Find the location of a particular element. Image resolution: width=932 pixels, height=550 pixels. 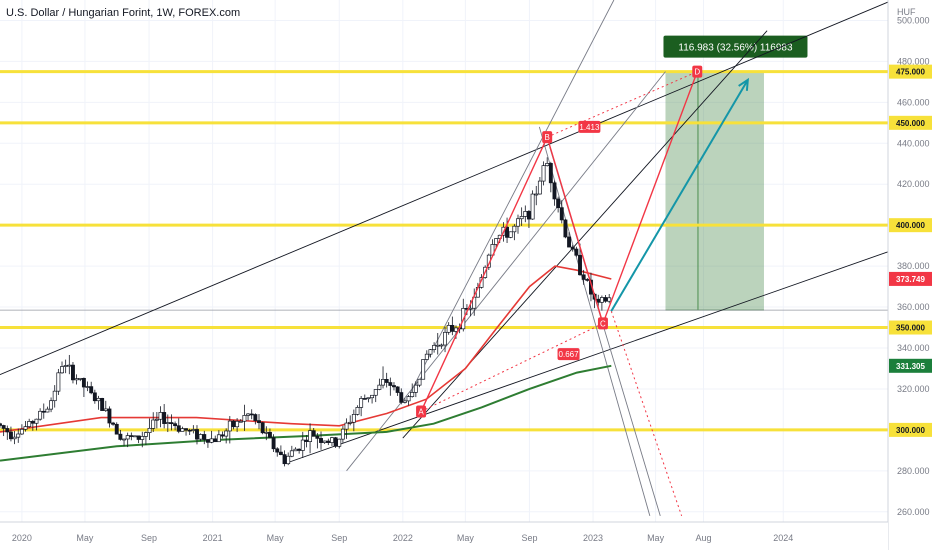

time-axis-bg is located at coordinates (444, 536).